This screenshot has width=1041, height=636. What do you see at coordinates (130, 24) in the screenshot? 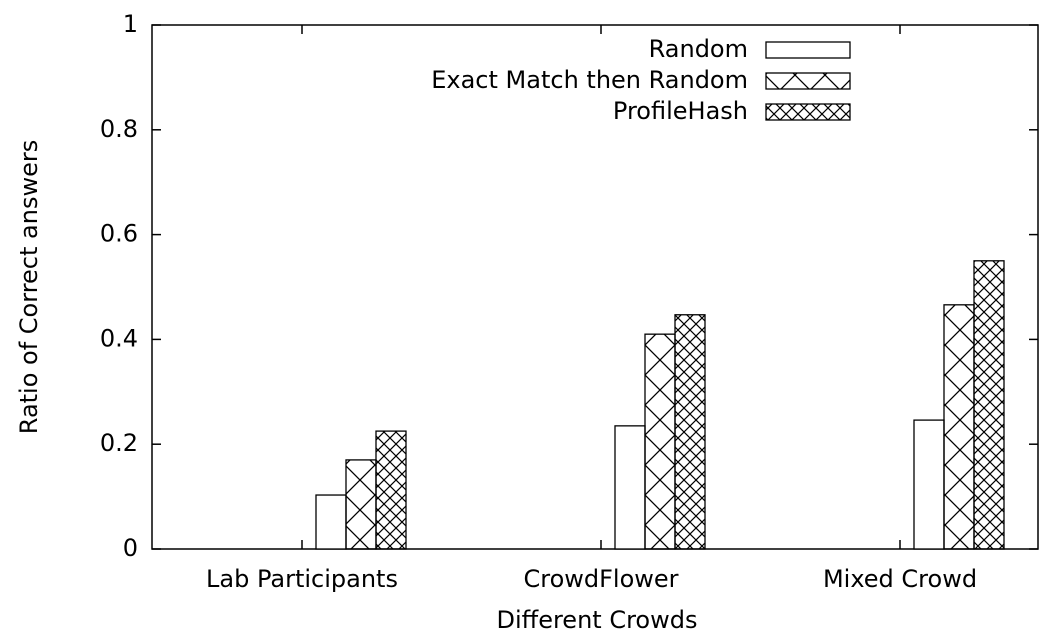
I see `y-tick-label: 1` at bounding box center [130, 24].